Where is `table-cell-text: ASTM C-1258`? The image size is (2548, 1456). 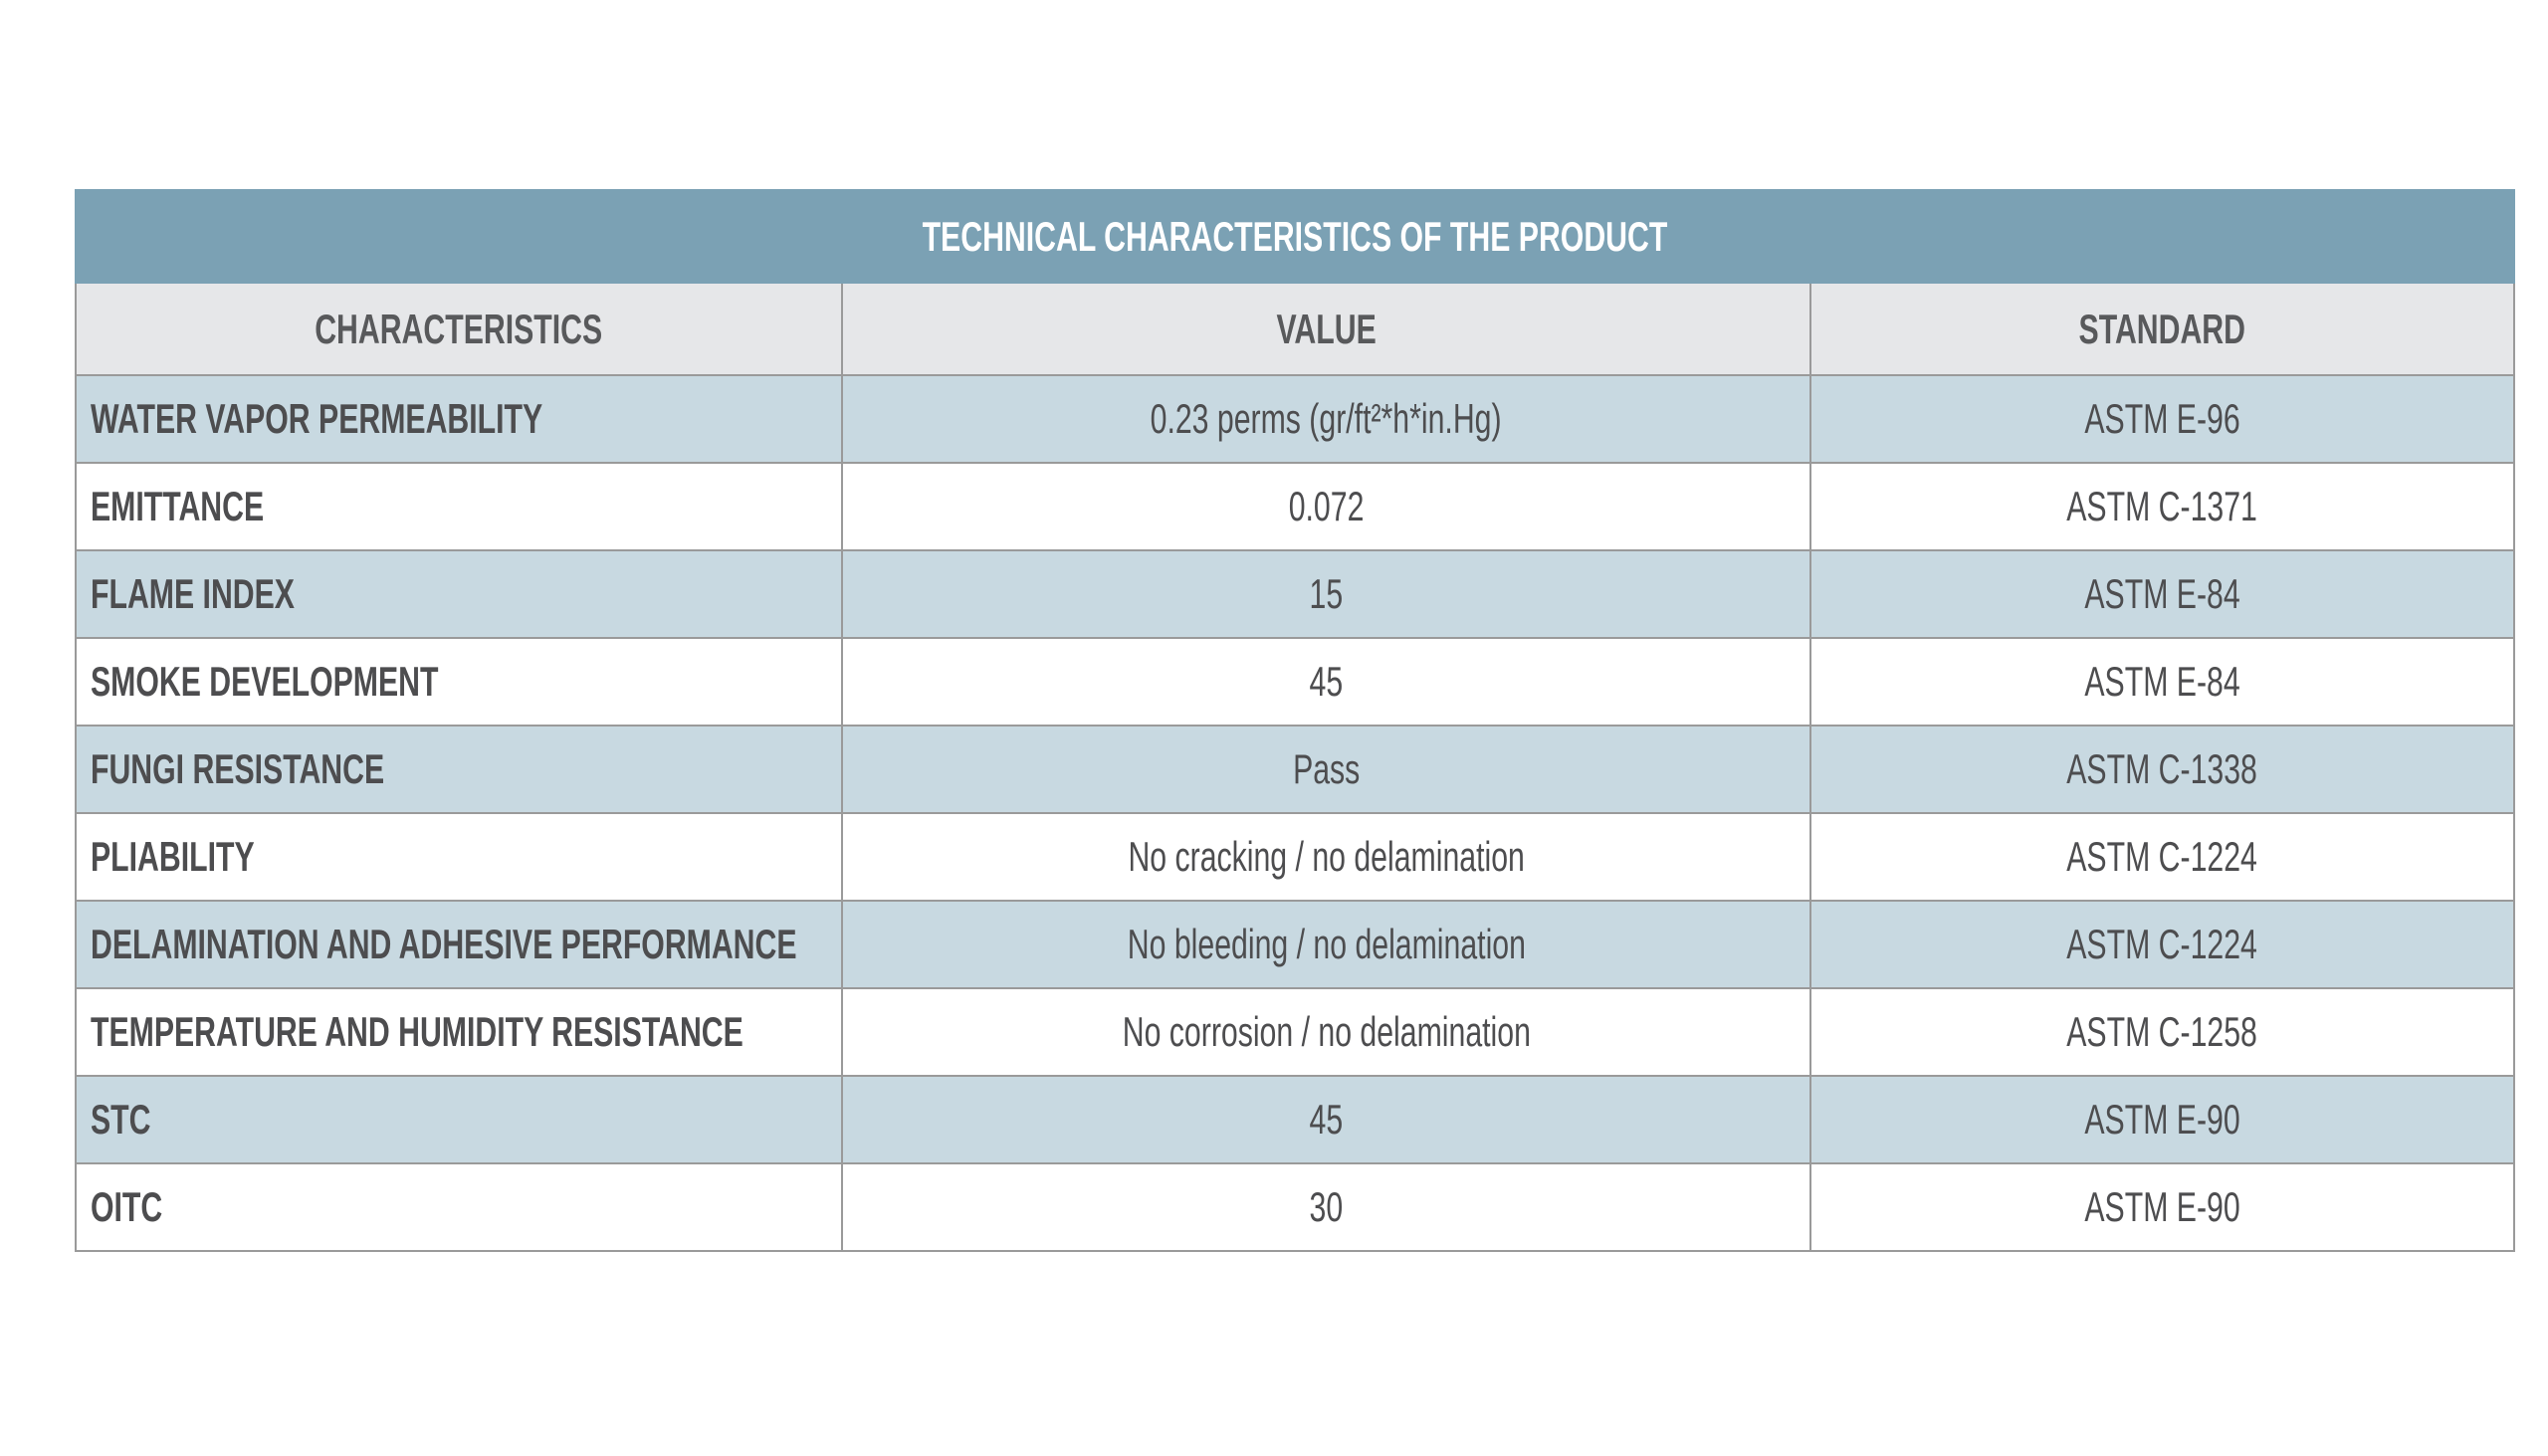
table-cell-text: ASTM C-1258 is located at coordinates (2162, 1031).